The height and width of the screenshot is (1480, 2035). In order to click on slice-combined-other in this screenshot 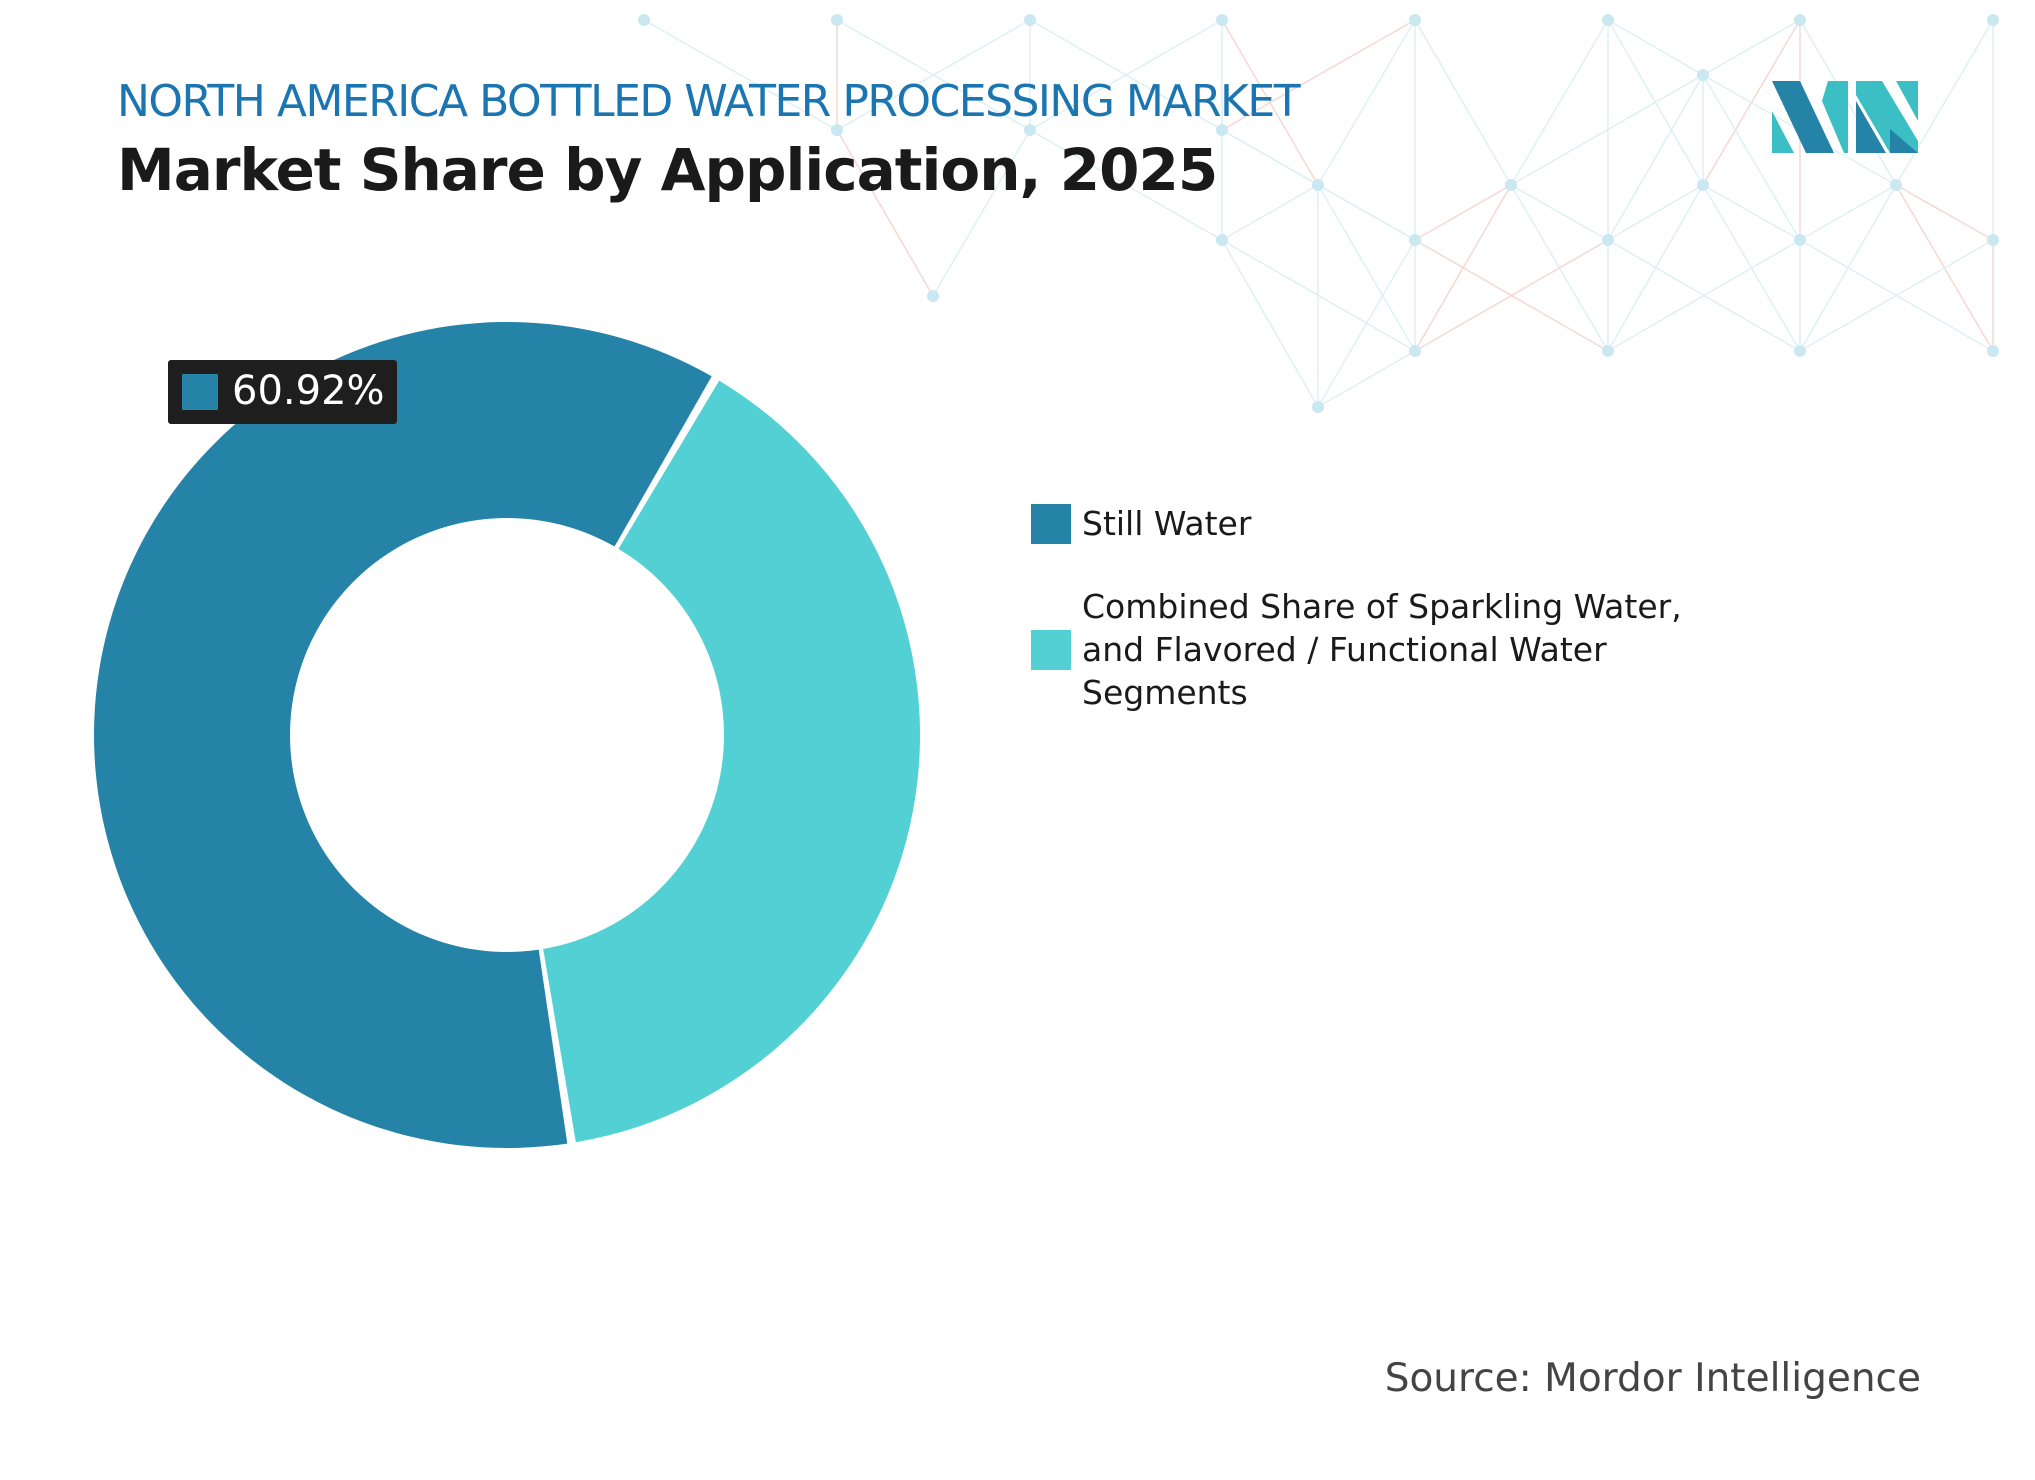, I will do `click(731, 761)`.